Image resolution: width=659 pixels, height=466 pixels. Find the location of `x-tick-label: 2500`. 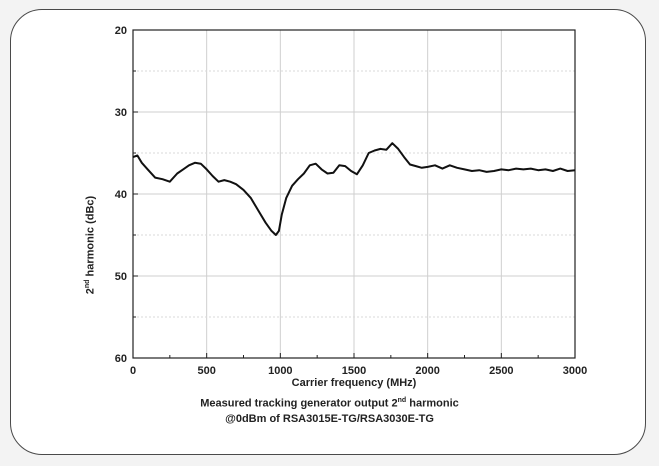

x-tick-label: 2500 is located at coordinates (501, 371).